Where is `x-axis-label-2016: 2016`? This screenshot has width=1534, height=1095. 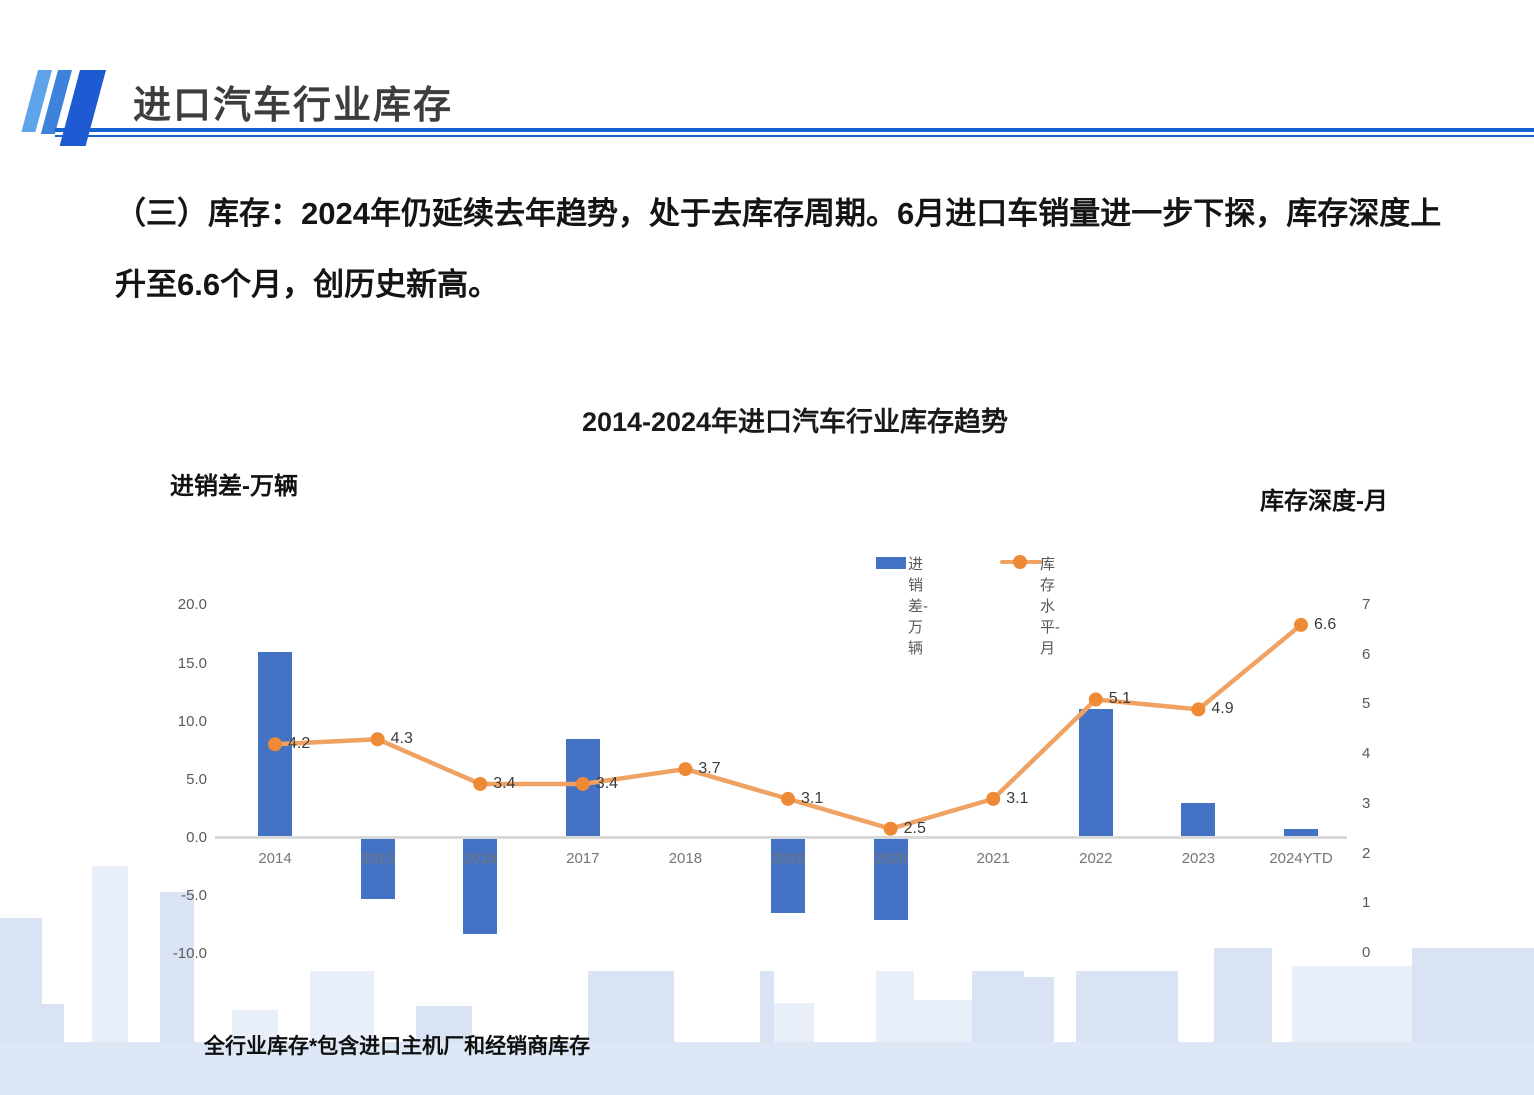 x-axis-label-2016: 2016 is located at coordinates (480, 858).